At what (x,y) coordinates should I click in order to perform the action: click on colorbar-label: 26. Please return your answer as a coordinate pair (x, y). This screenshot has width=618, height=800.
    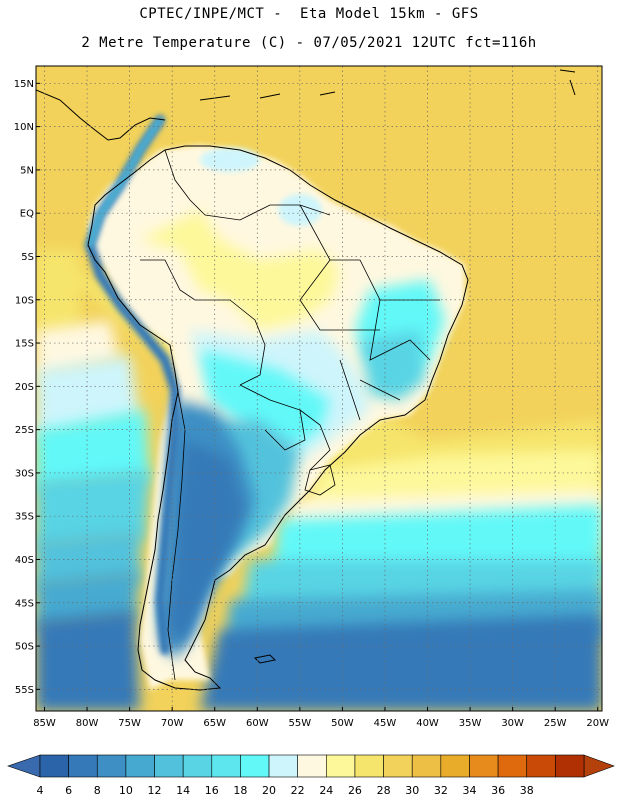
    Looking at the image, I should click on (355, 790).